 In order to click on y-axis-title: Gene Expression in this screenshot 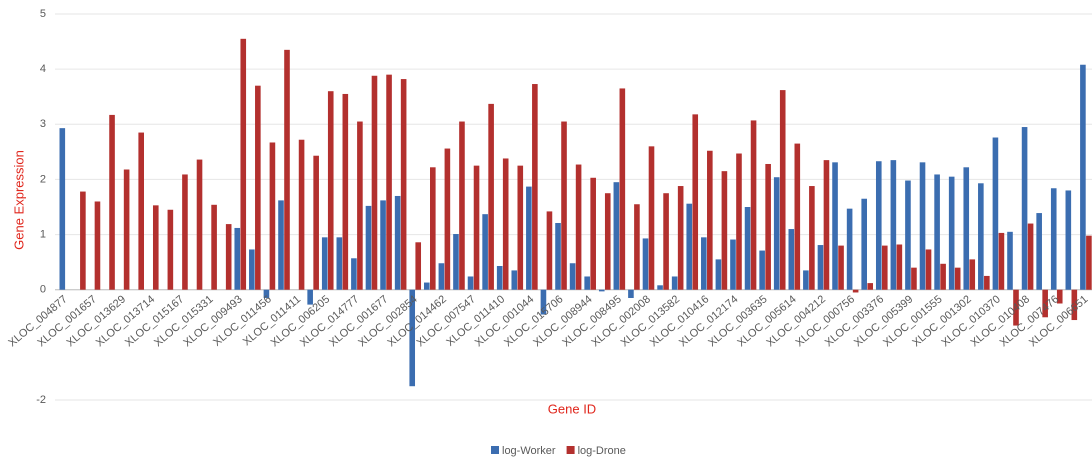, I will do `click(18, 200)`.